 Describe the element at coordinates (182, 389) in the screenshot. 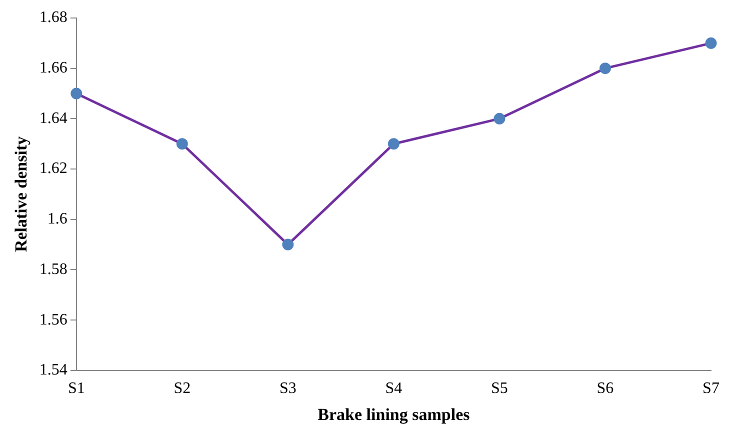

I see `x-tick-label: S2` at that location.